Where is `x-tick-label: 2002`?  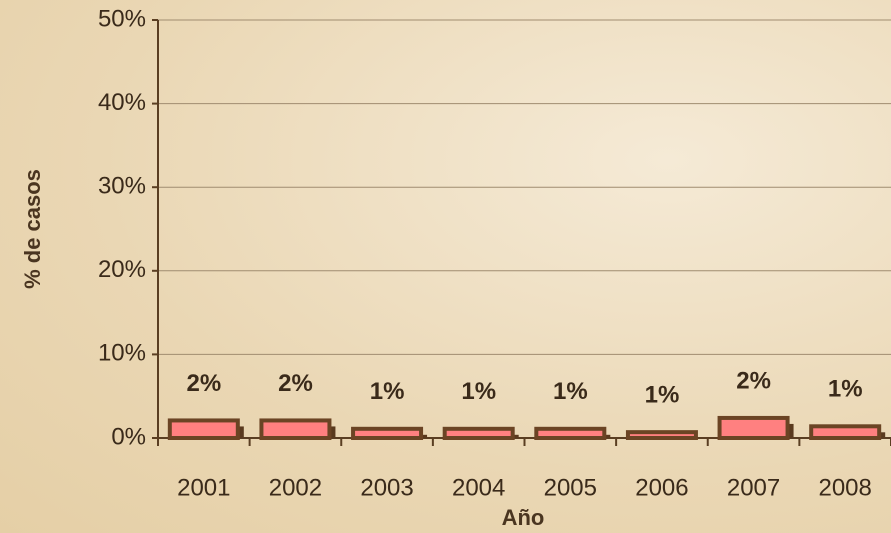
x-tick-label: 2002 is located at coordinates (295, 487).